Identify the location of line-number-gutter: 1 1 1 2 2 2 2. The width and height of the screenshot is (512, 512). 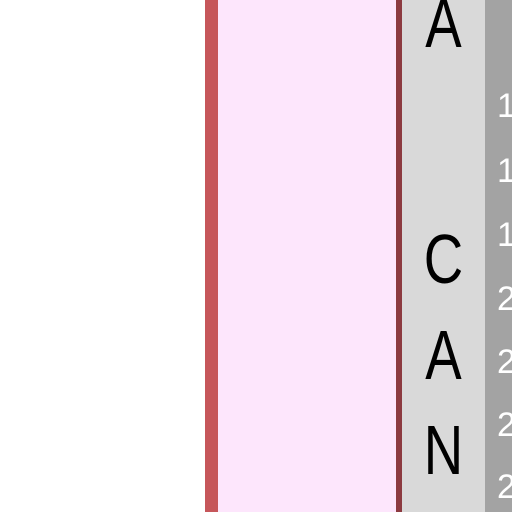
(498, 256).